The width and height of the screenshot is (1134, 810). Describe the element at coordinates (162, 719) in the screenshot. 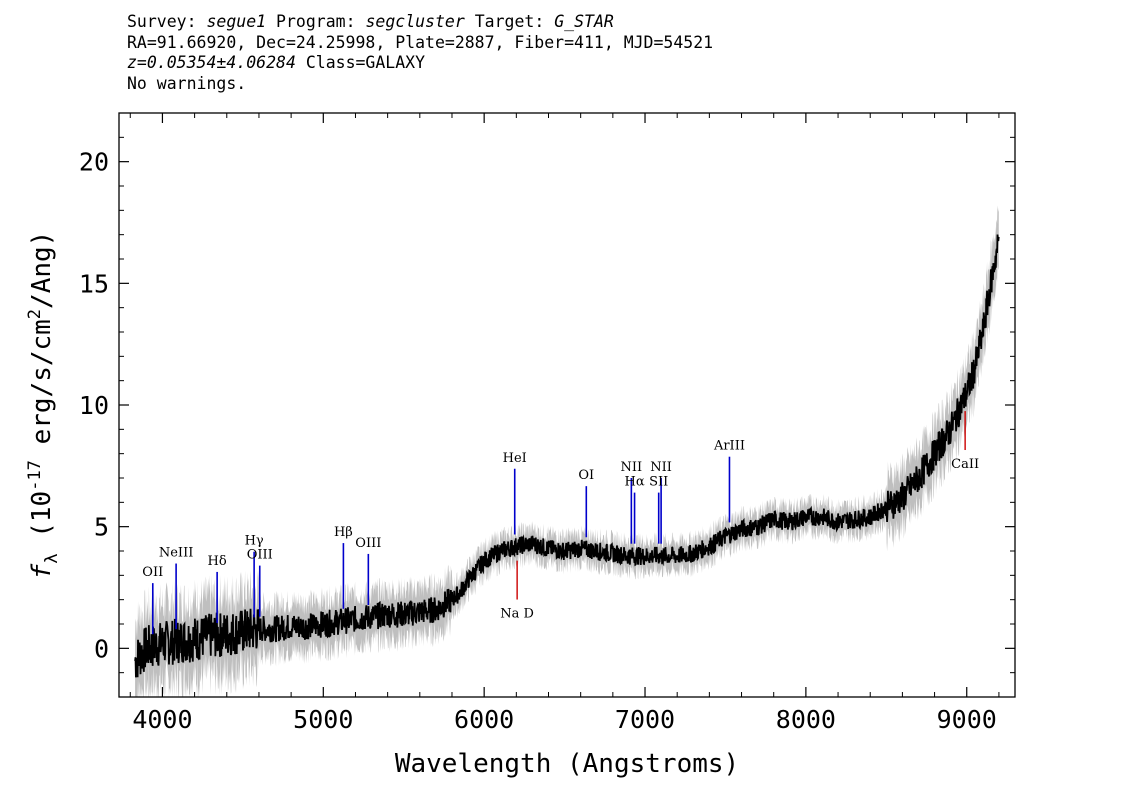

I see `x-tick-label: 4000` at that location.